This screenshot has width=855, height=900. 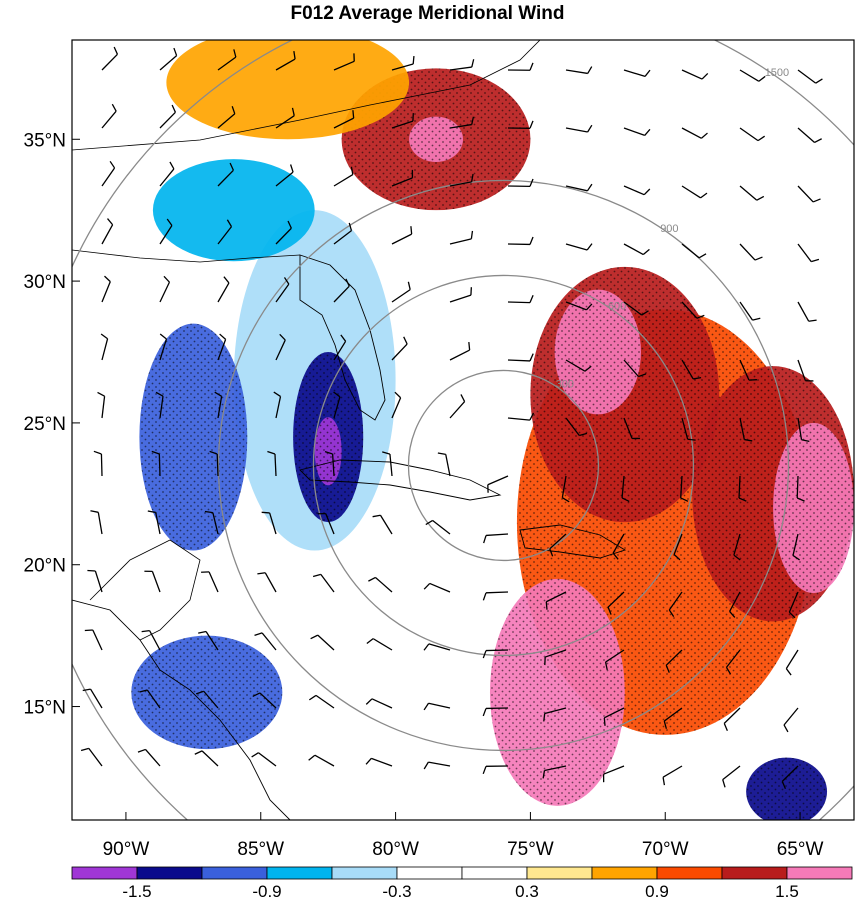 I want to click on range-ring-label-900: 900, so click(x=669, y=229).